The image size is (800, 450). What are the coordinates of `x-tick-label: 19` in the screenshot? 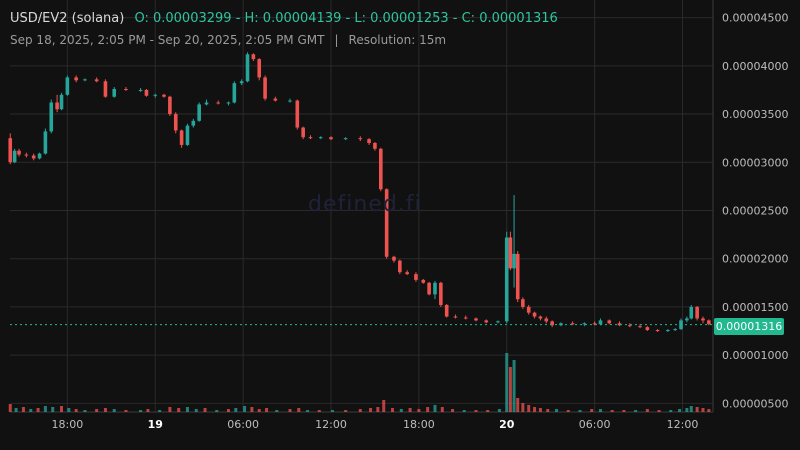 It's located at (155, 424).